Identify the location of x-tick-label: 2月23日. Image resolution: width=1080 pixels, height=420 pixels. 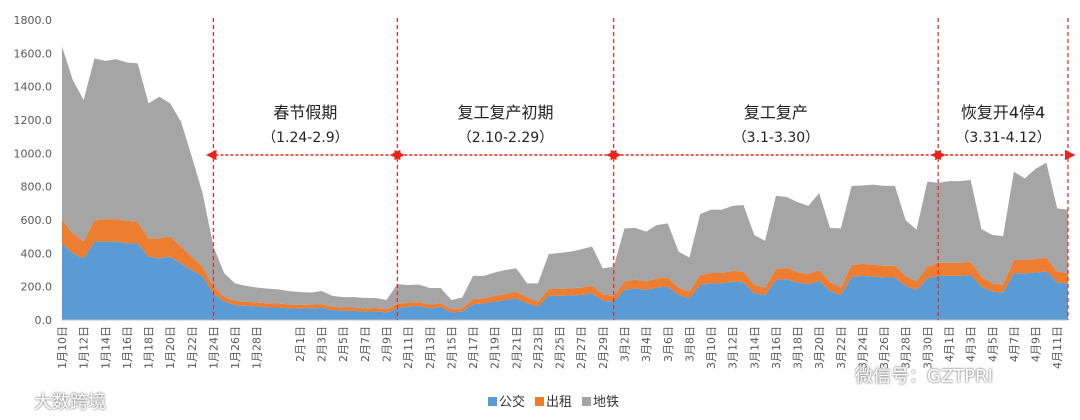
(538, 347).